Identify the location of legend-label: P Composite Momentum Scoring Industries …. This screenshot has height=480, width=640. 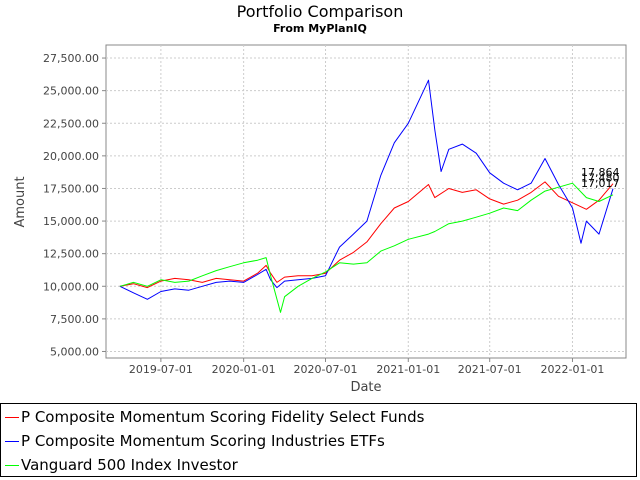
(203, 441).